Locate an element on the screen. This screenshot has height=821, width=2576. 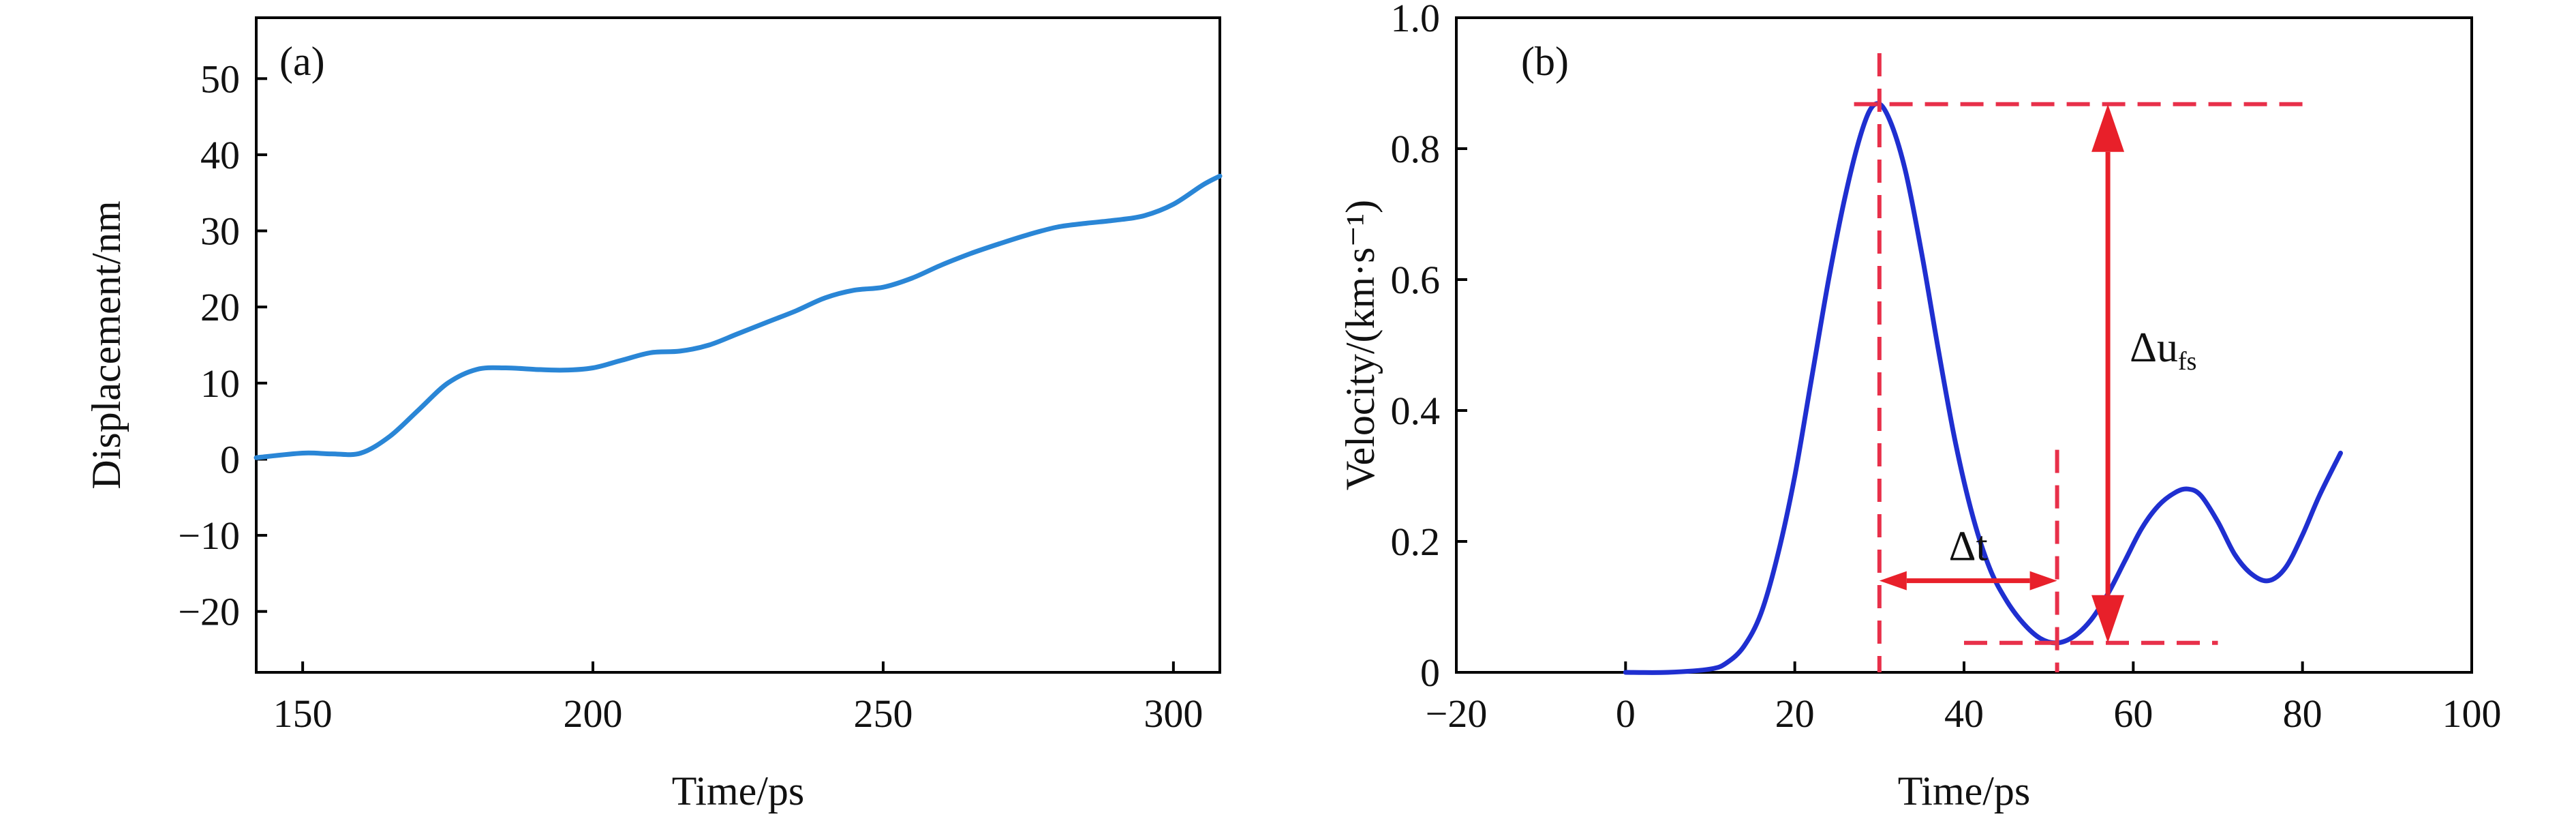
panel-b-label: (b) is located at coordinates (1545, 62).